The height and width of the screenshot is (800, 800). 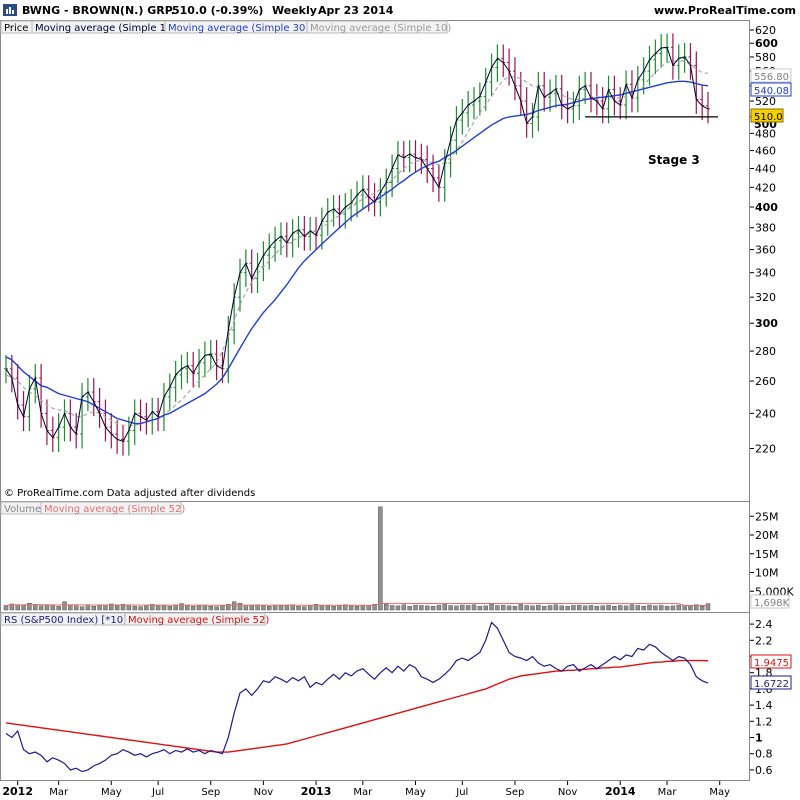 I want to click on volume-tick-label: 20M, so click(x=767, y=535).